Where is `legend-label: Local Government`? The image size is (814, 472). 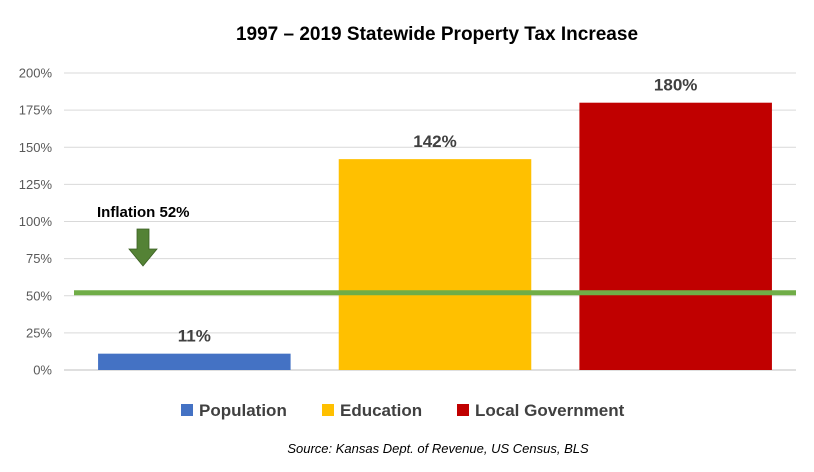
legend-label: Local Government is located at coordinates (550, 410).